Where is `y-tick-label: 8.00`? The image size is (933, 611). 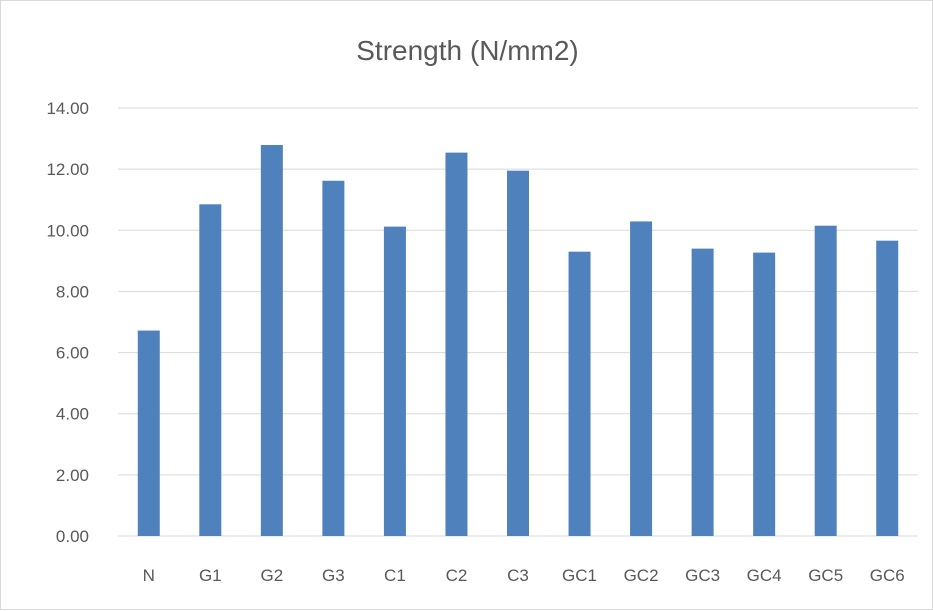
y-tick-label: 8.00 is located at coordinates (72, 291).